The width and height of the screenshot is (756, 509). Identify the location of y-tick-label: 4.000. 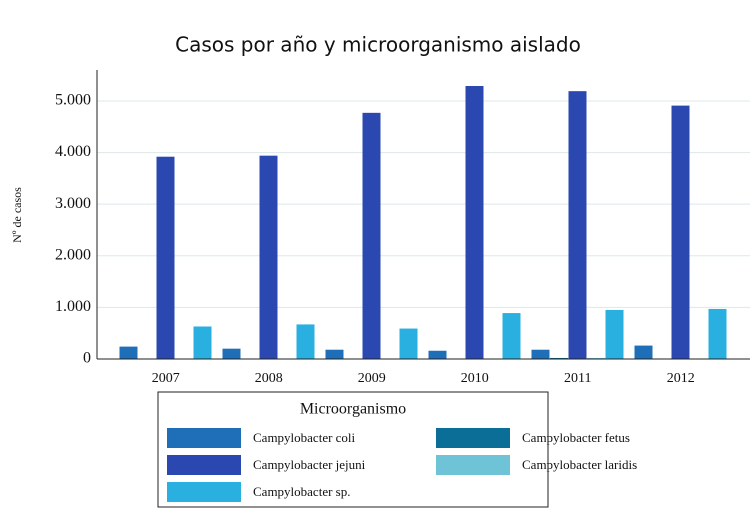
(73, 151).